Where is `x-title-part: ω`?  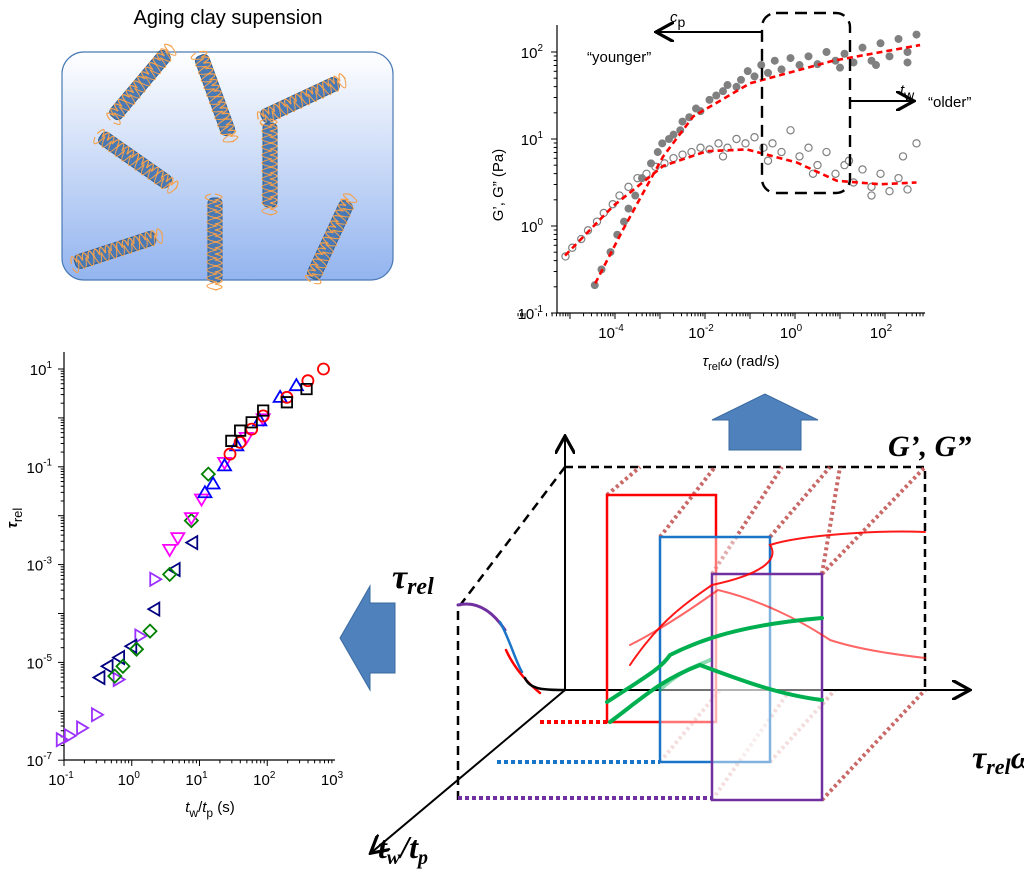 x-title-part: ω is located at coordinates (726, 361).